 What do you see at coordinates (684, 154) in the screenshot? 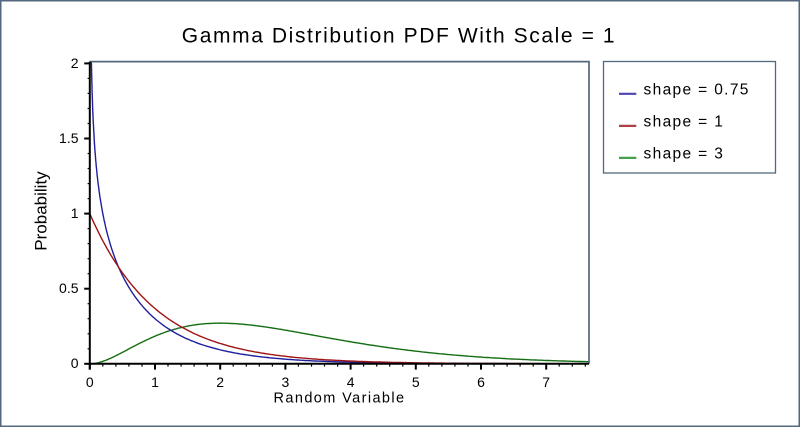
I see `svg-text: shape = 3` at bounding box center [684, 154].